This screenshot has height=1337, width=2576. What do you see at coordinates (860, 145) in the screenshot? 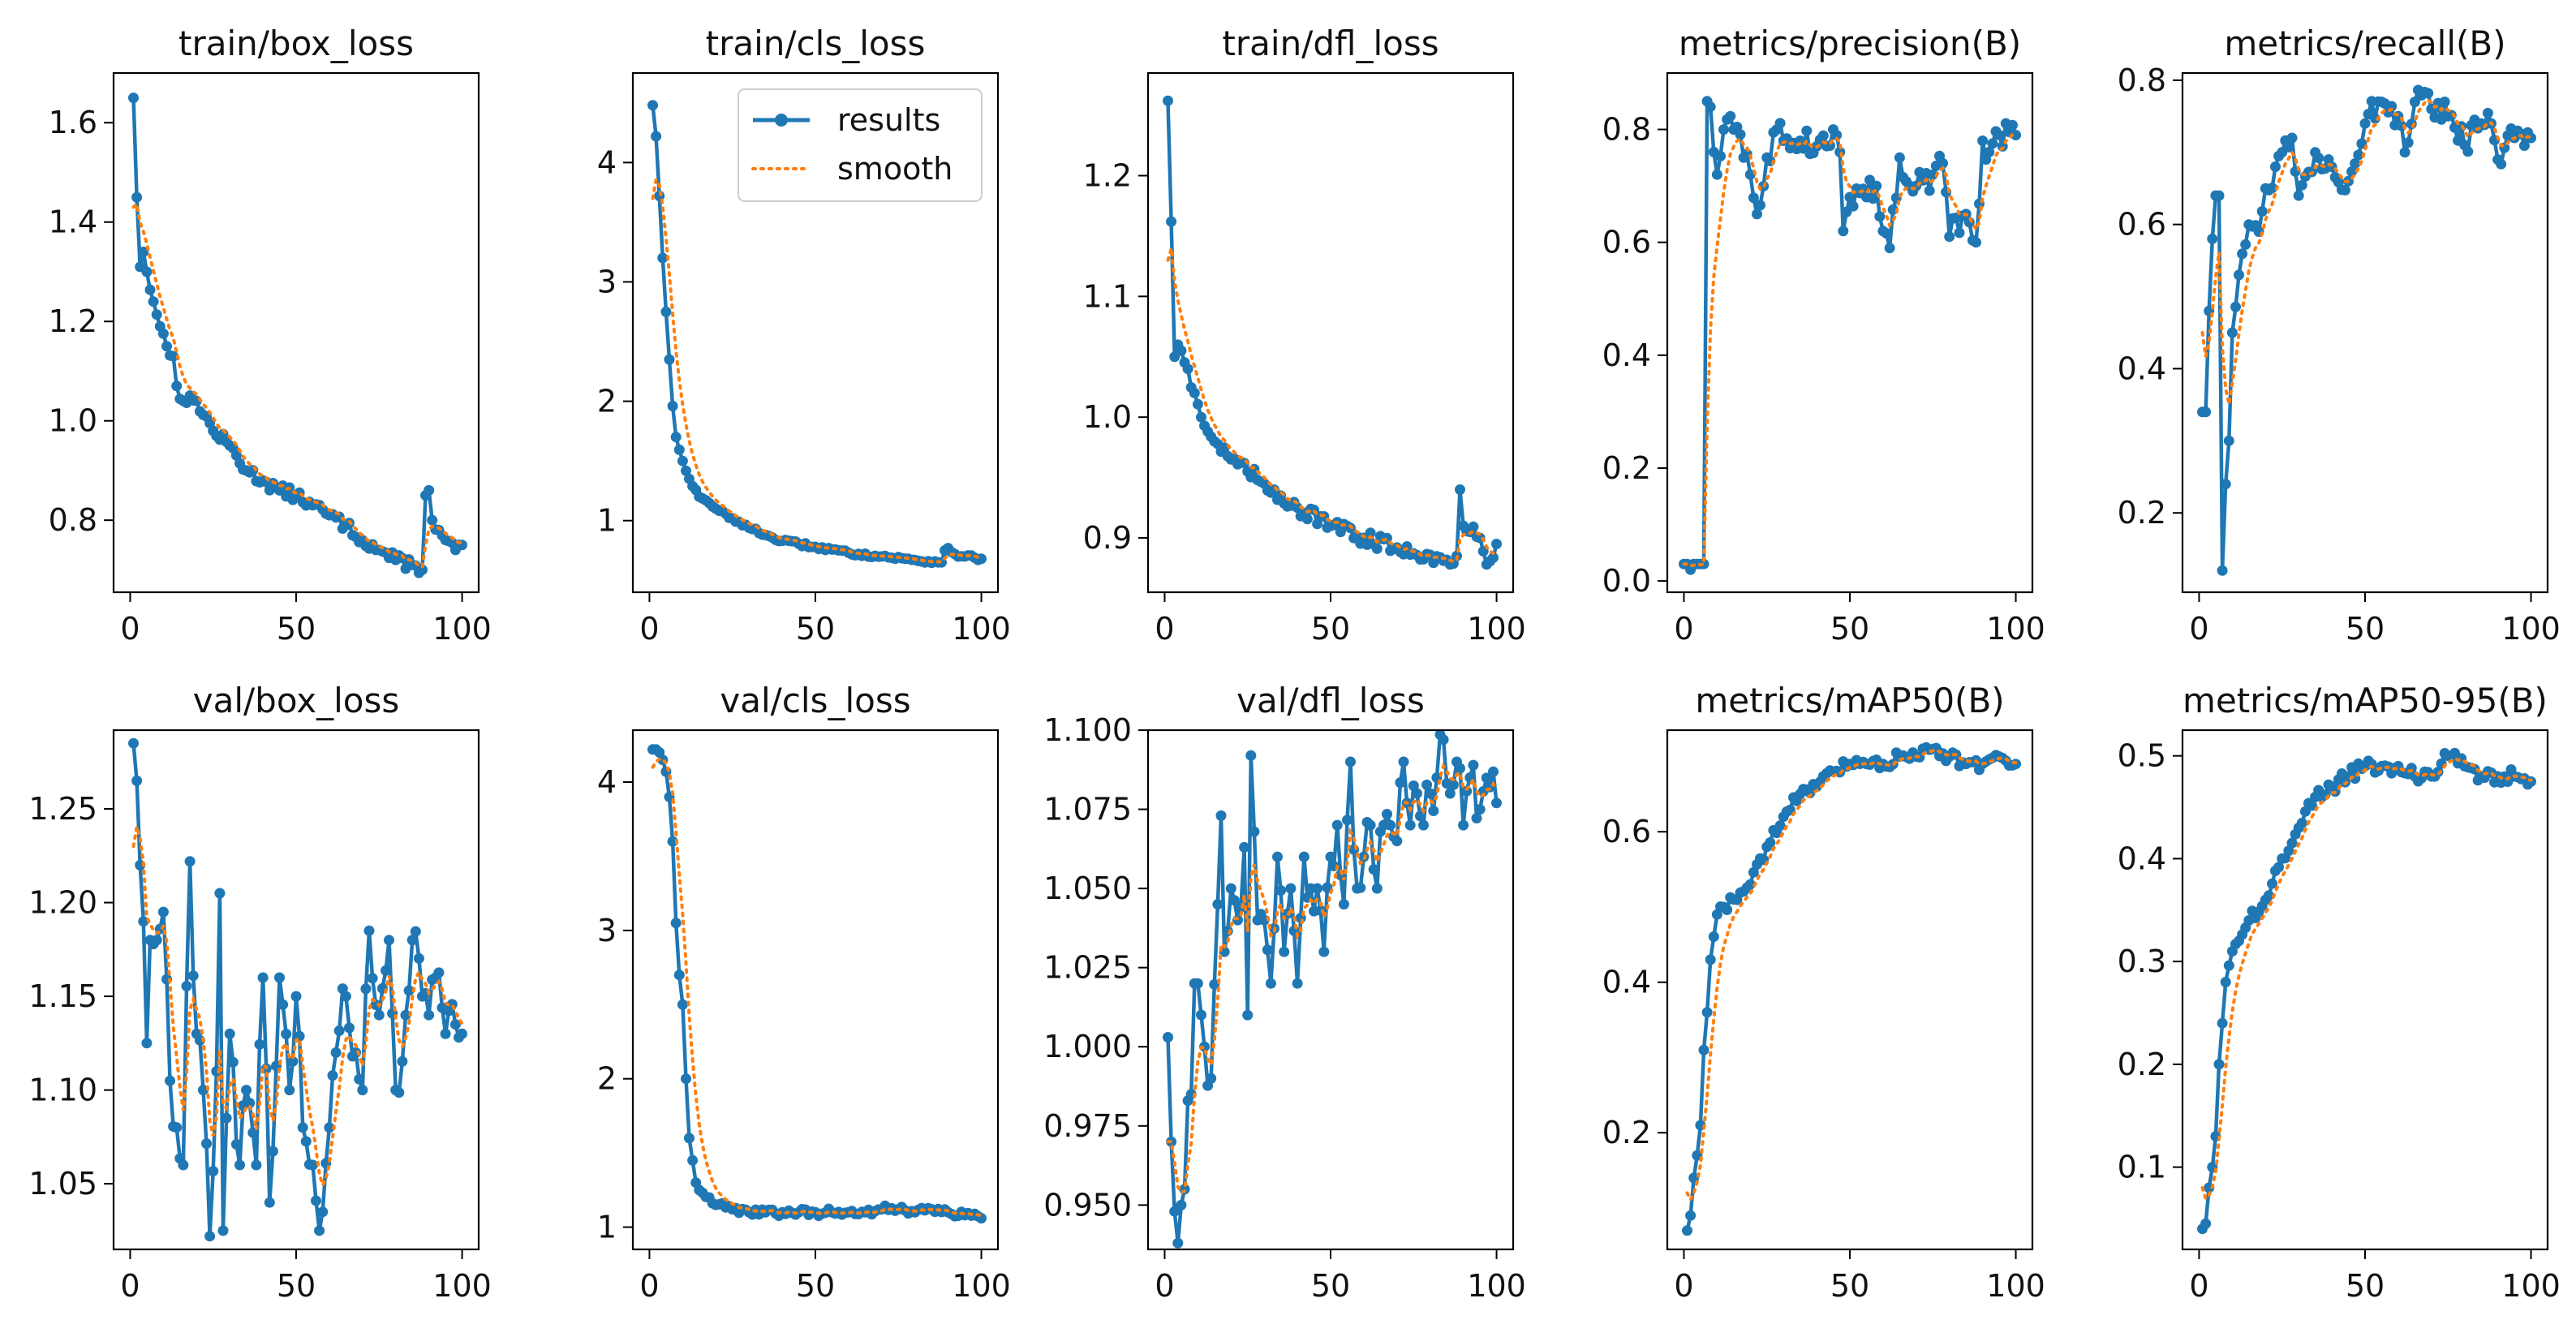
I see `legend-box` at bounding box center [860, 145].